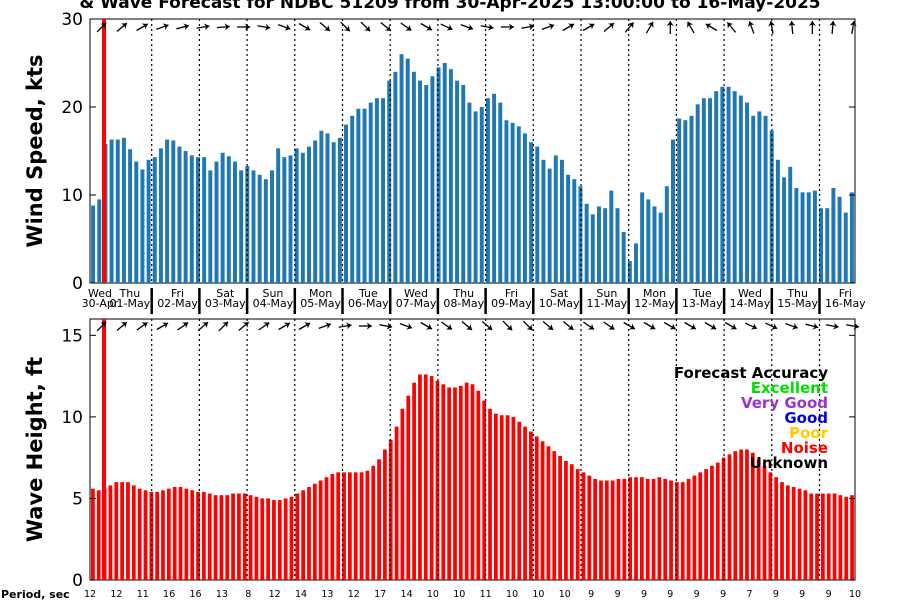 The width and height of the screenshot is (900, 600). Describe the element at coordinates (72, 20) in the screenshot. I see `wind-ytick-label: 30` at that location.